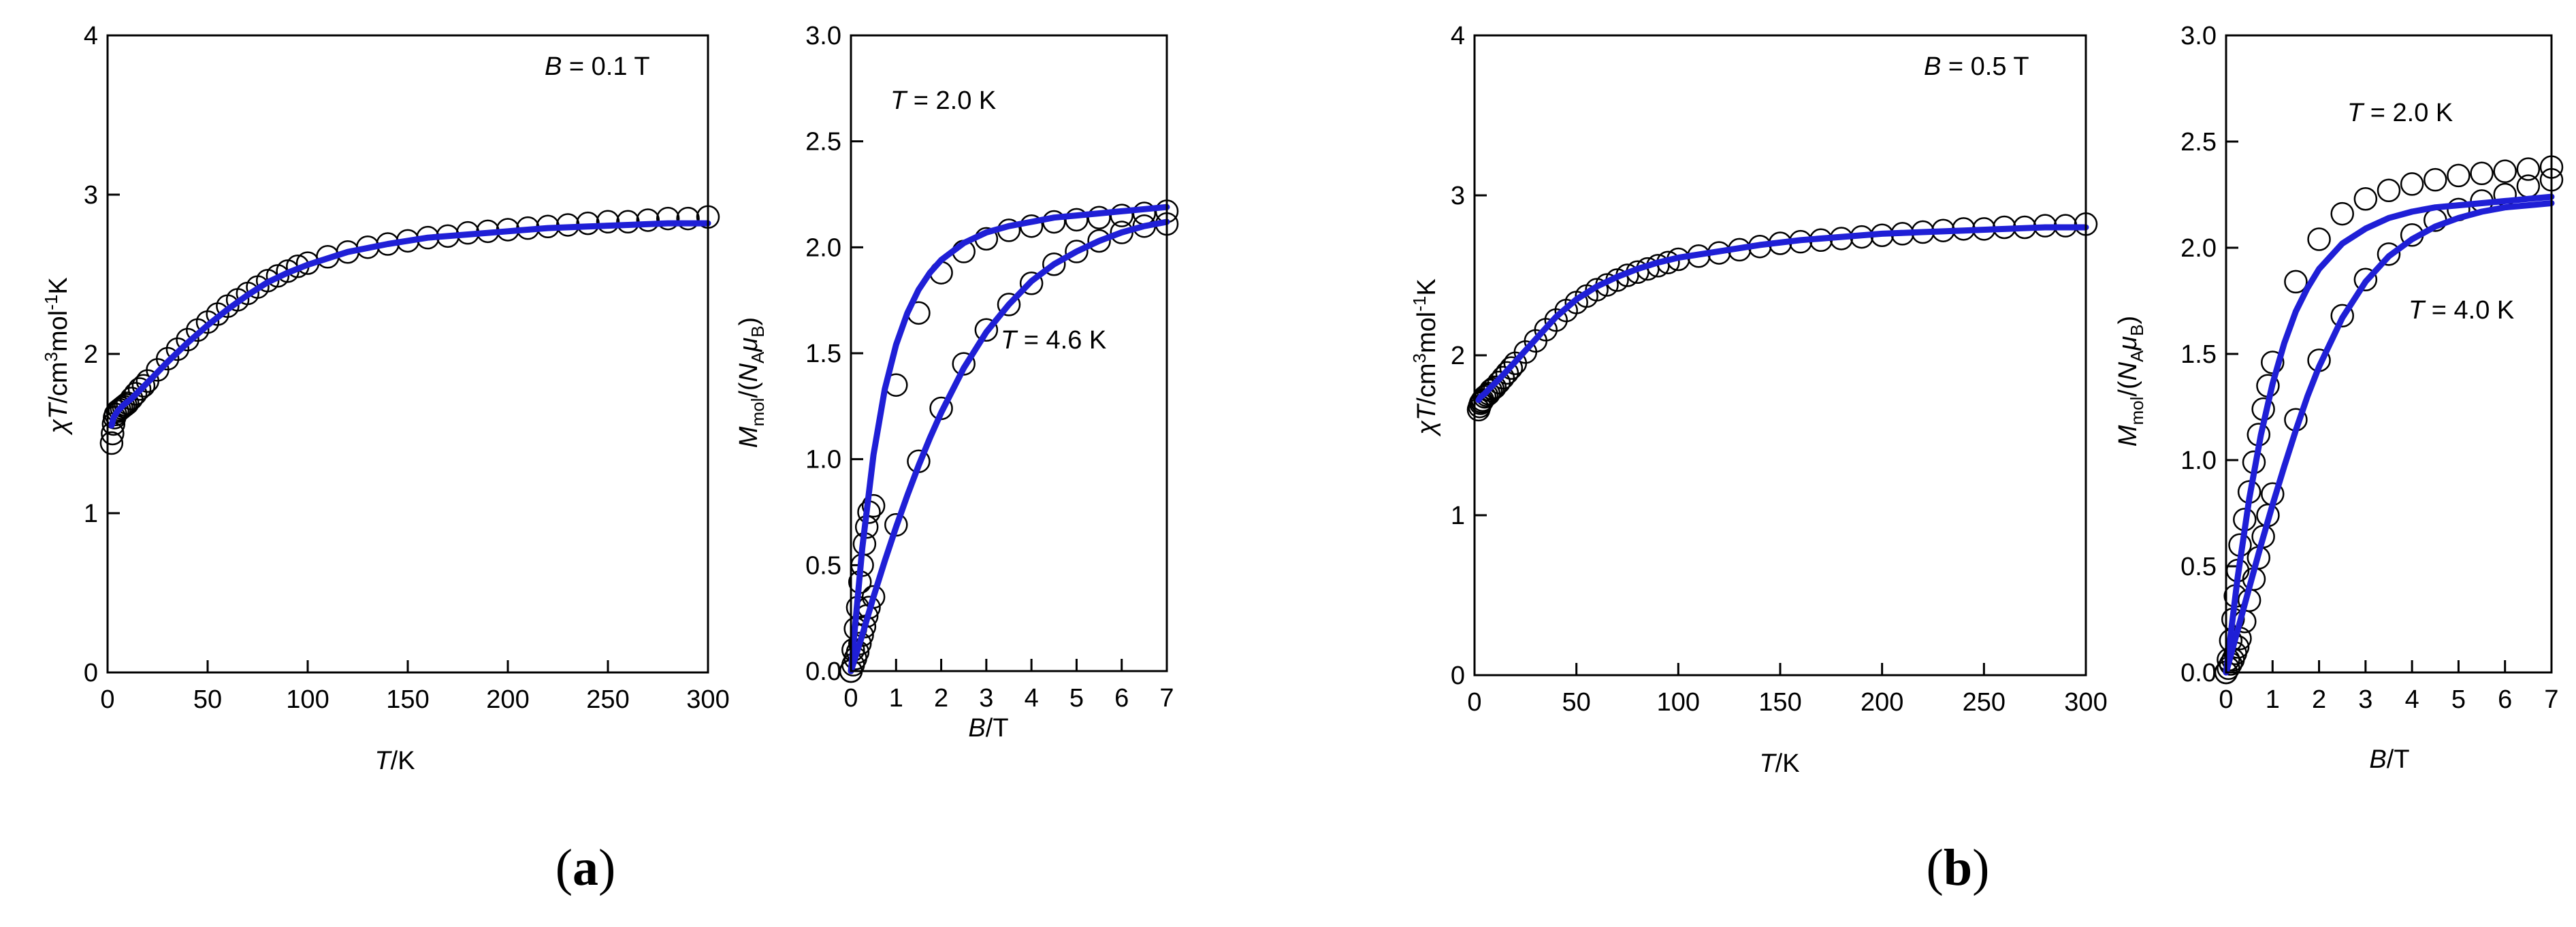  I want to click on x-tick-label: 100, so click(1679, 702).